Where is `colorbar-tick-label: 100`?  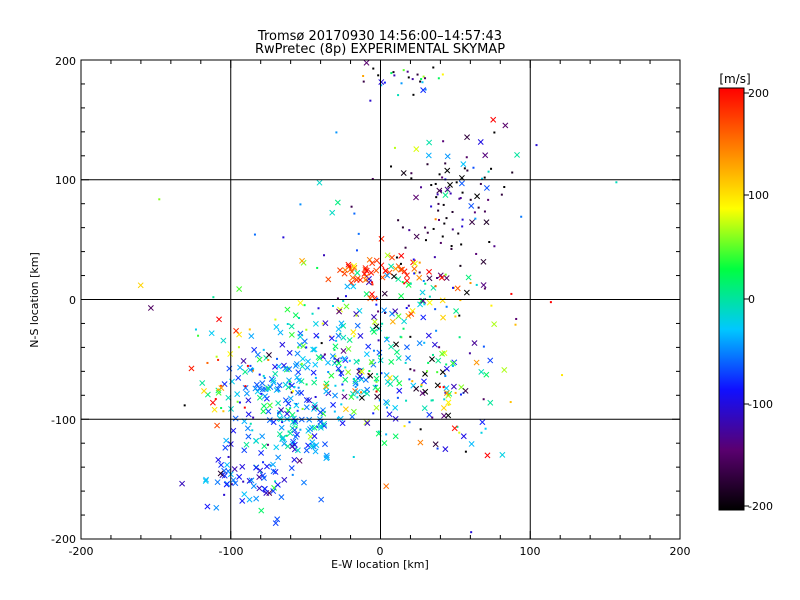
colorbar-tick-label: 100 is located at coordinates (758, 195).